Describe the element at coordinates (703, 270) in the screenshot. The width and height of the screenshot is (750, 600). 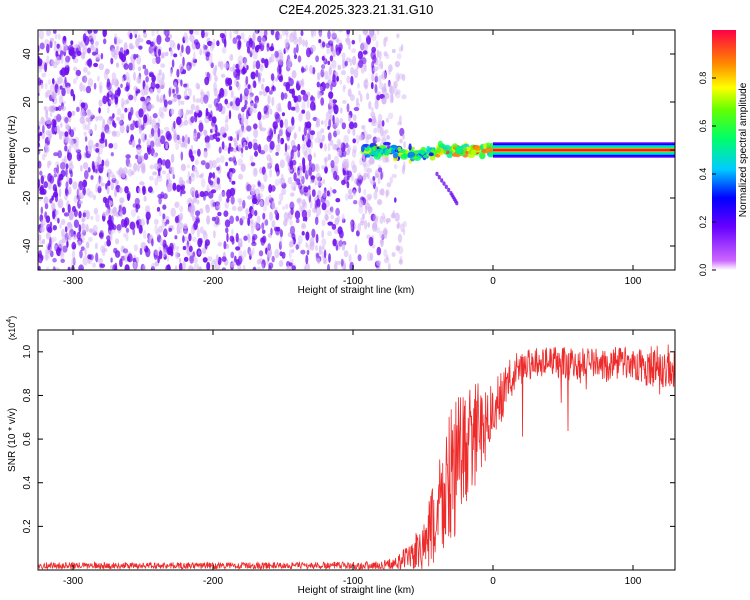
I see `colorbar-tick-label: 0.0` at that location.